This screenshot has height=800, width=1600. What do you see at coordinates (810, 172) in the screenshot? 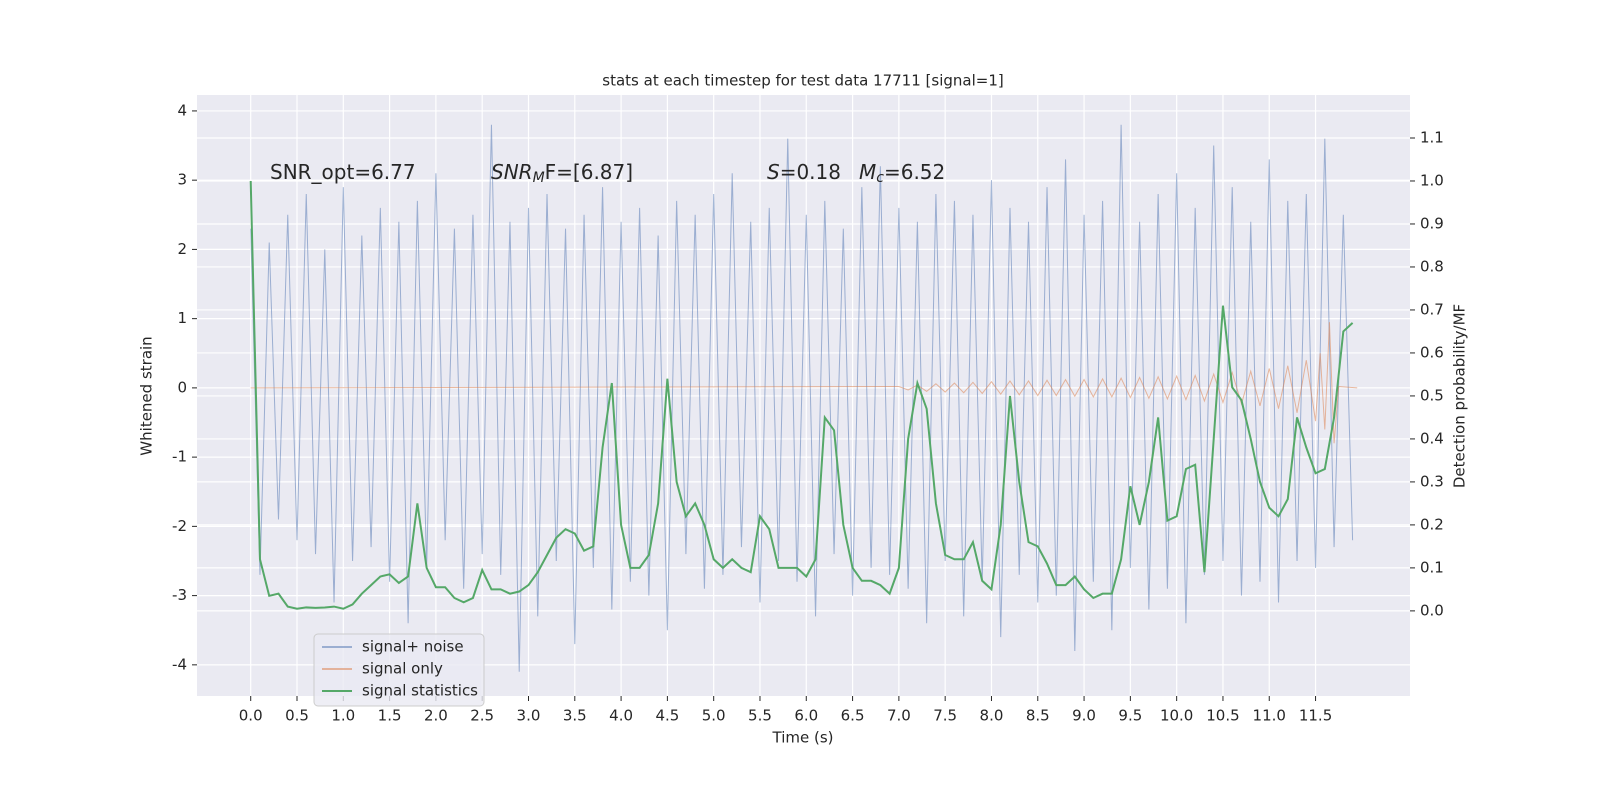
I see `annotation-part: =0.18` at bounding box center [810, 172].